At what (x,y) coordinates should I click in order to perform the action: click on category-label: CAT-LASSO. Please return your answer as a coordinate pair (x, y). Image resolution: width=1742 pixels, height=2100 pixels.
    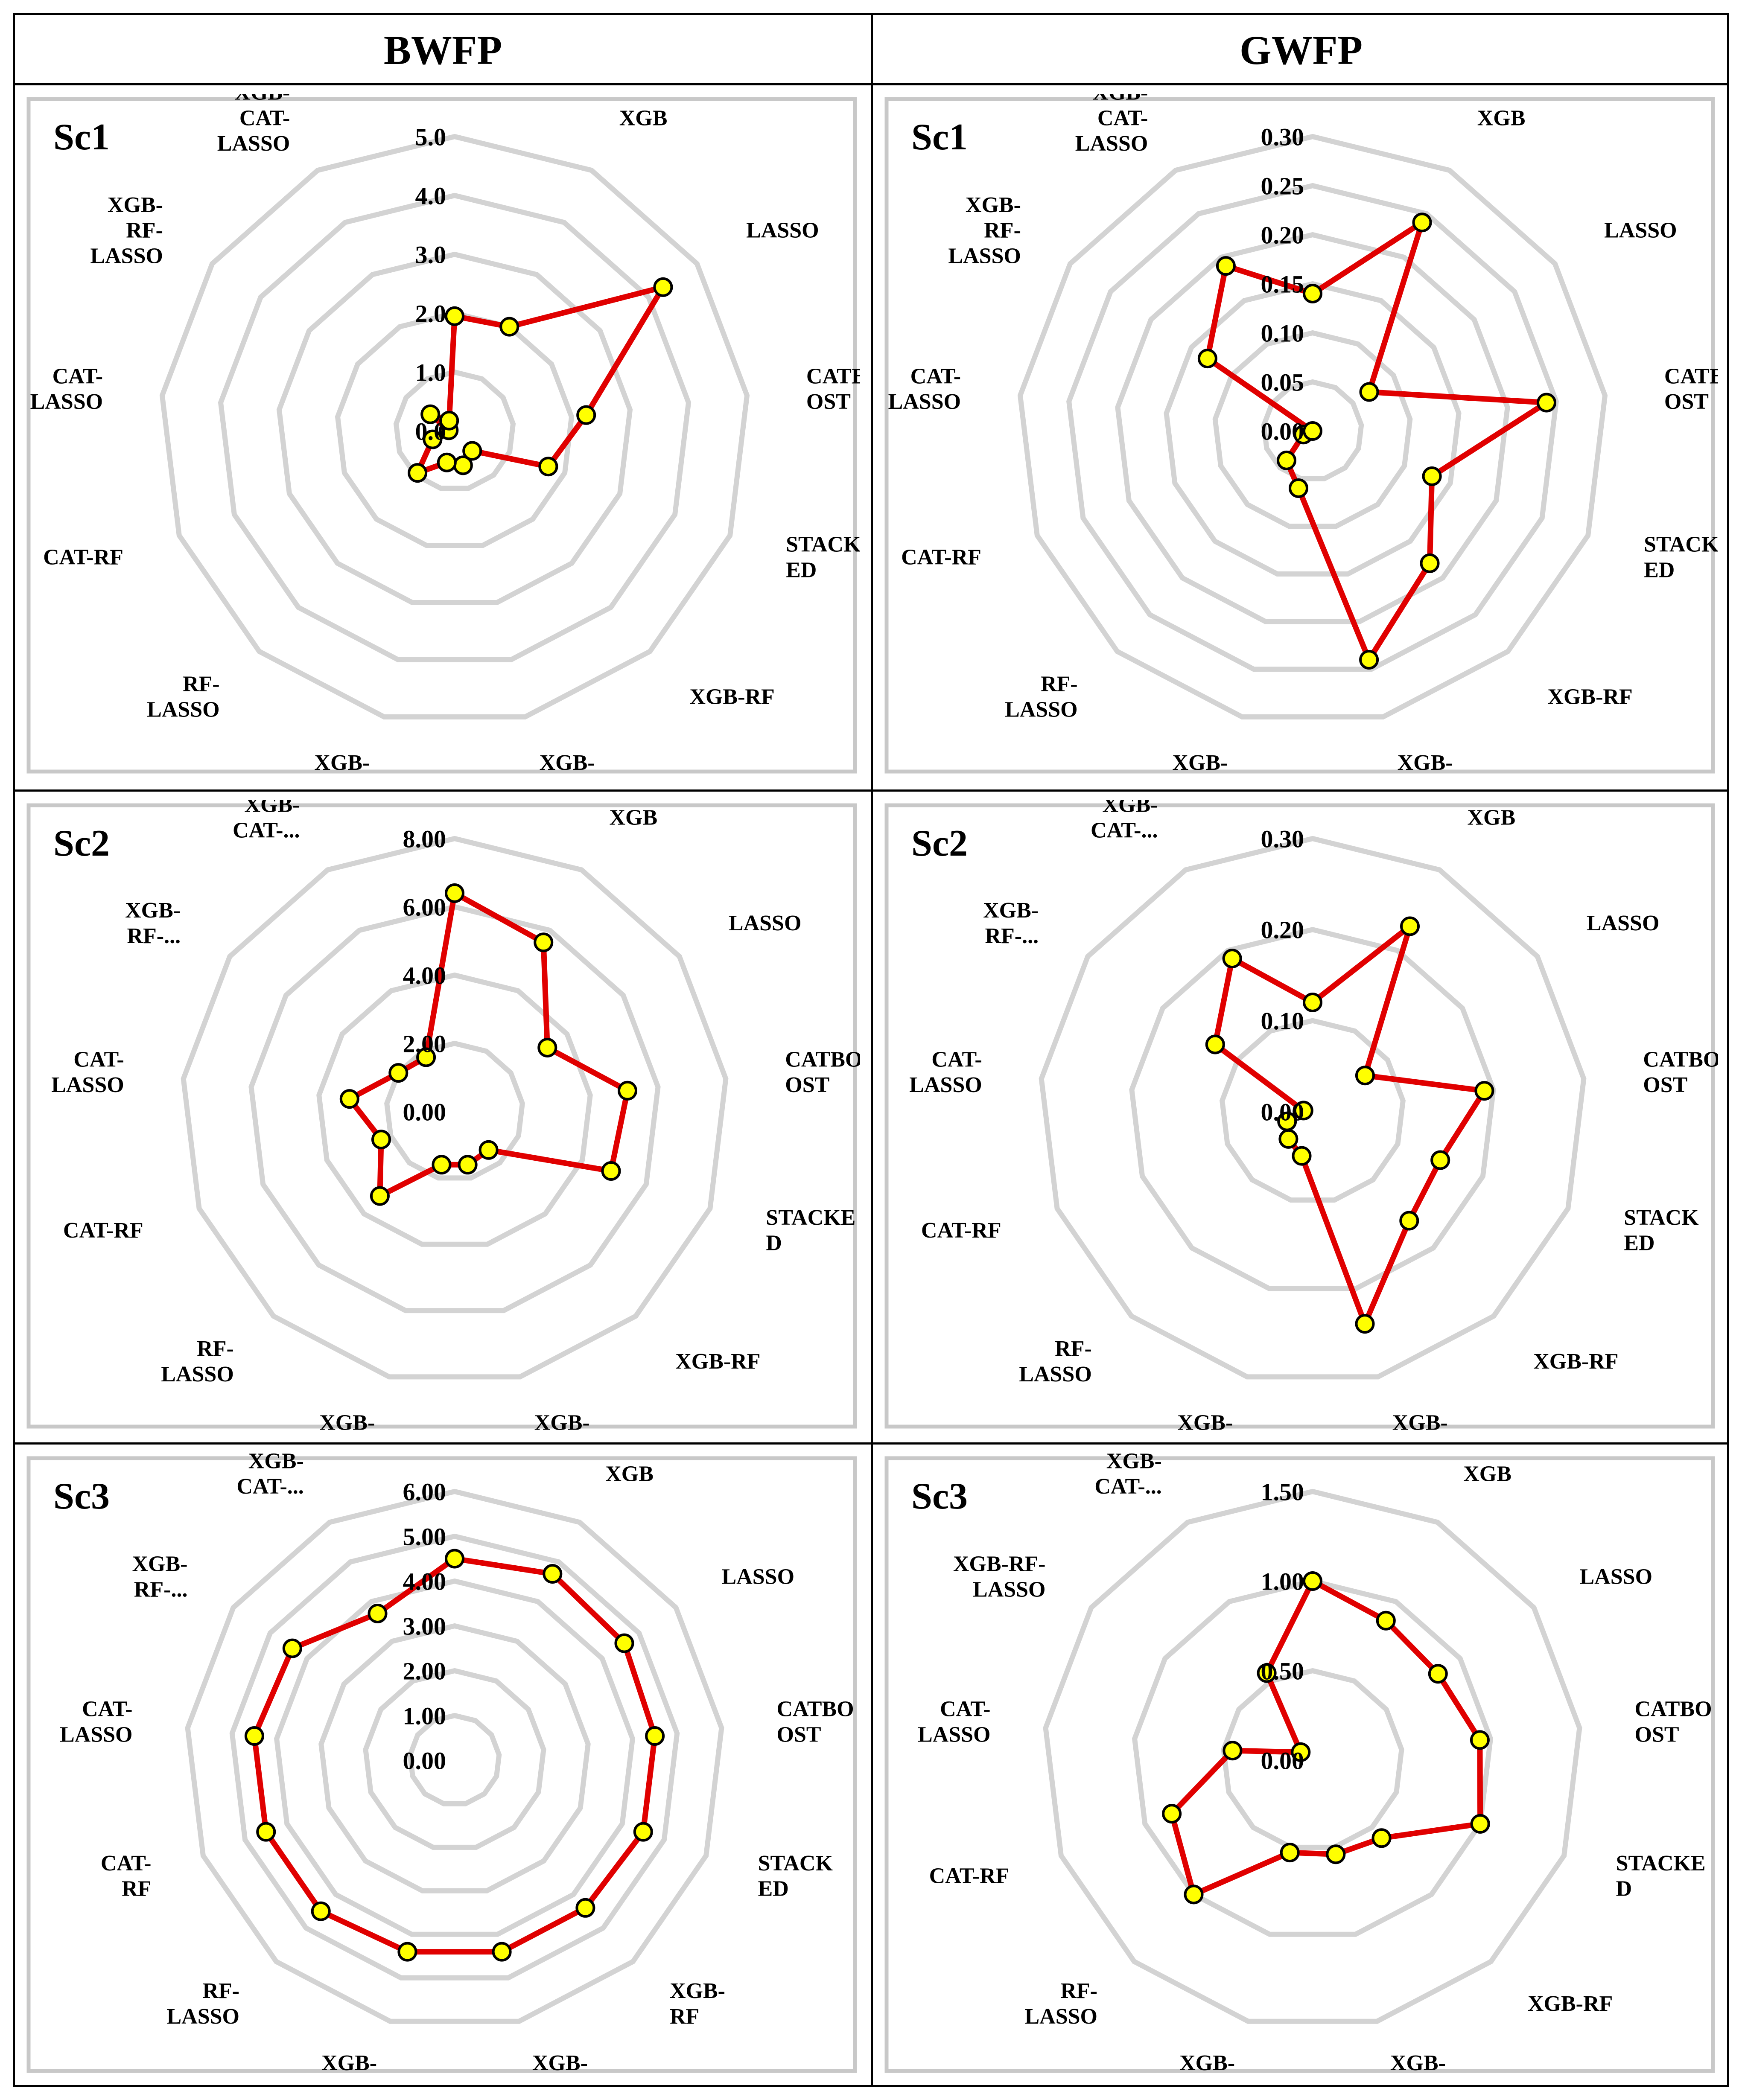
    Looking at the image, I should click on (924, 389).